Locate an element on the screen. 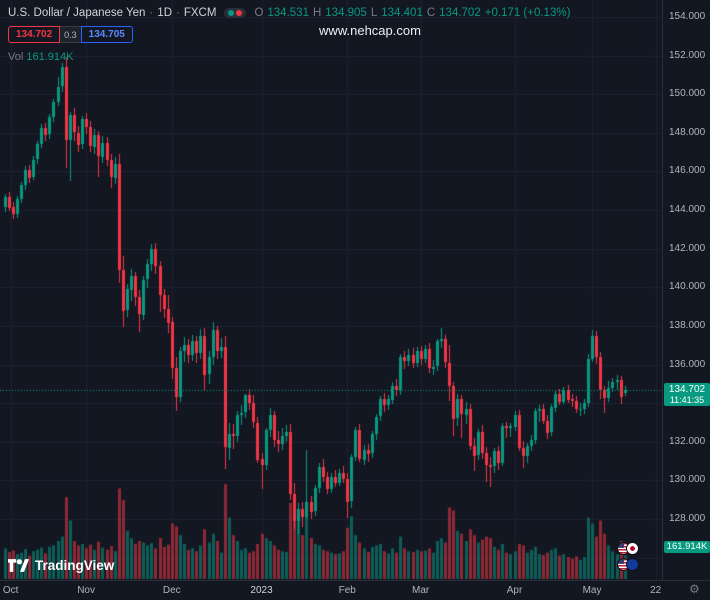 The height and width of the screenshot is (600, 710). price-tick-label: 152.000 is located at coordinates (687, 55).